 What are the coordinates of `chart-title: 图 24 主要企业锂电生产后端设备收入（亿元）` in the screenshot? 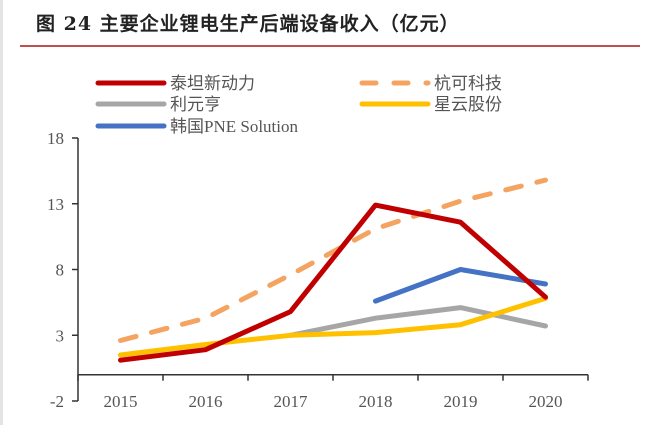 It's located at (248, 24).